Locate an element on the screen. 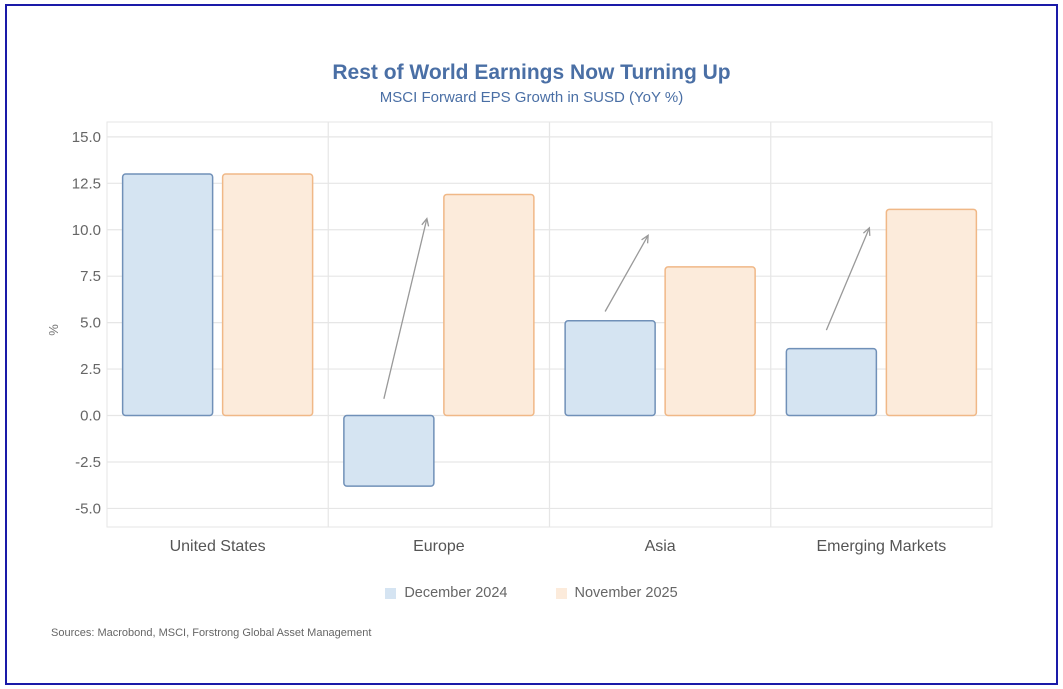 The image size is (1063, 689). y-tick-label: 0.0 is located at coordinates (90, 416).